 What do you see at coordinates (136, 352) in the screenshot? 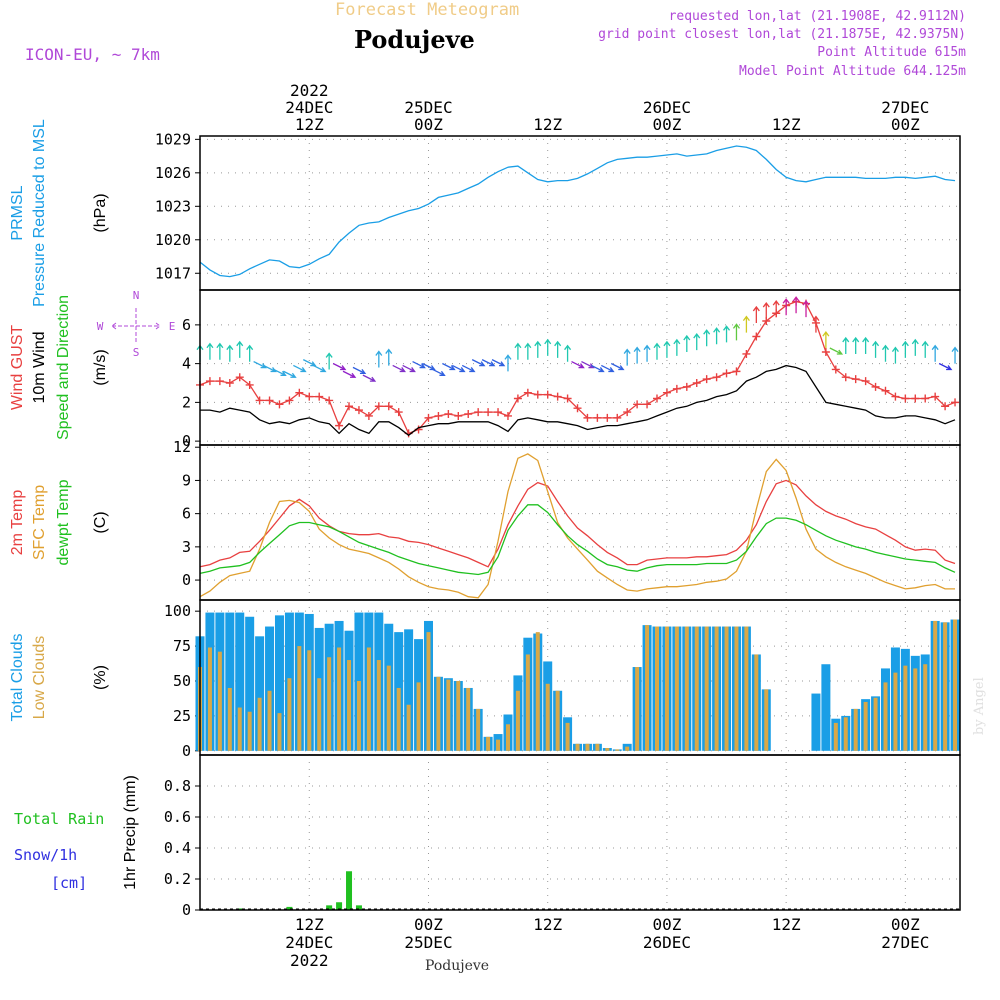
I see `compass-s: S` at bounding box center [136, 352].